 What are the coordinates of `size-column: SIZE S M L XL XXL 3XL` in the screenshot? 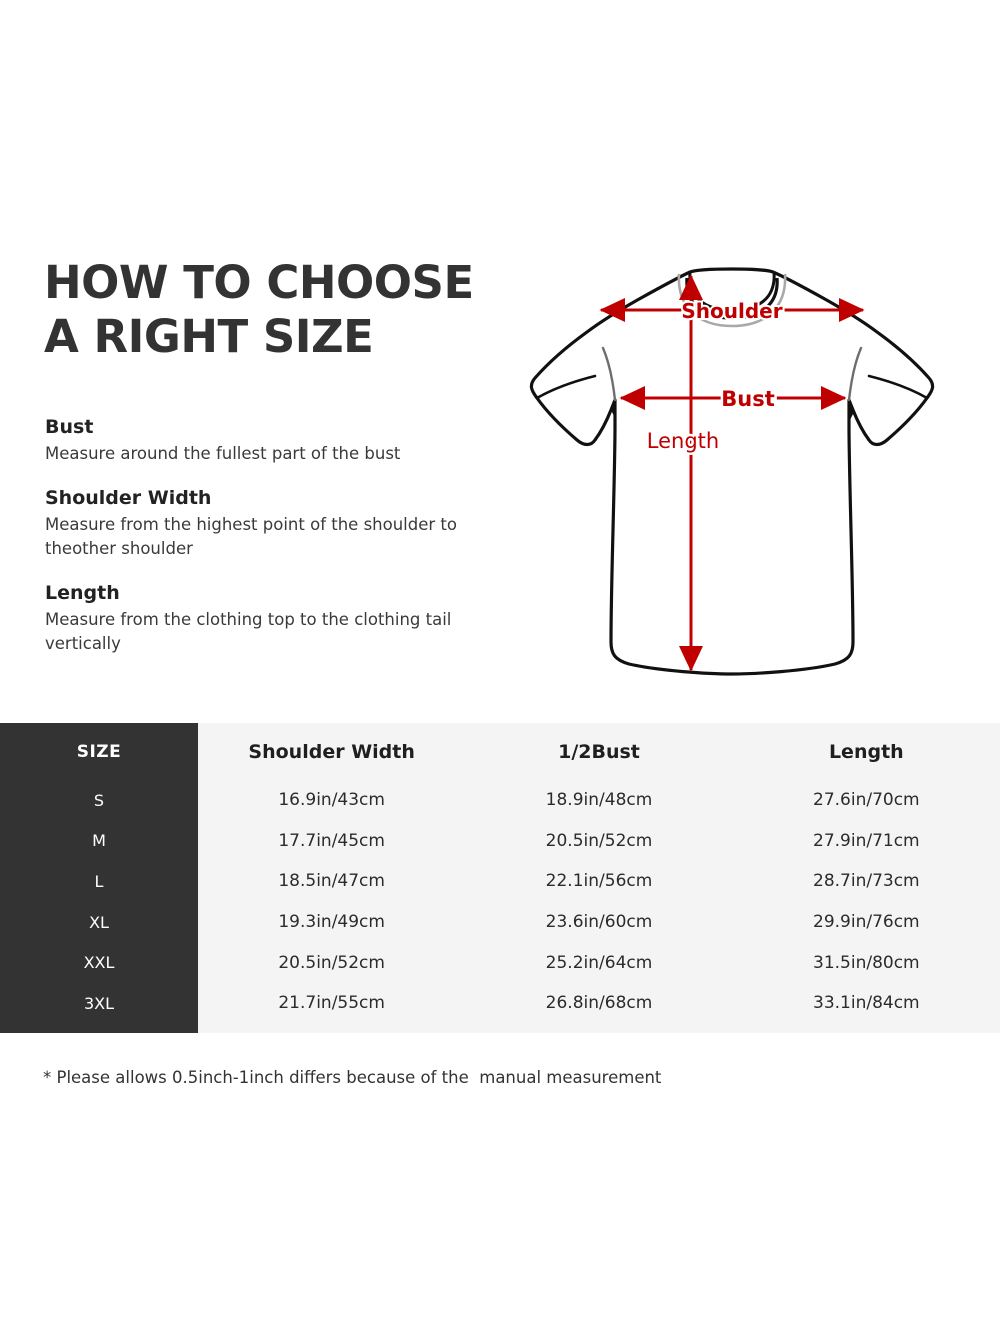 It's located at (99, 878).